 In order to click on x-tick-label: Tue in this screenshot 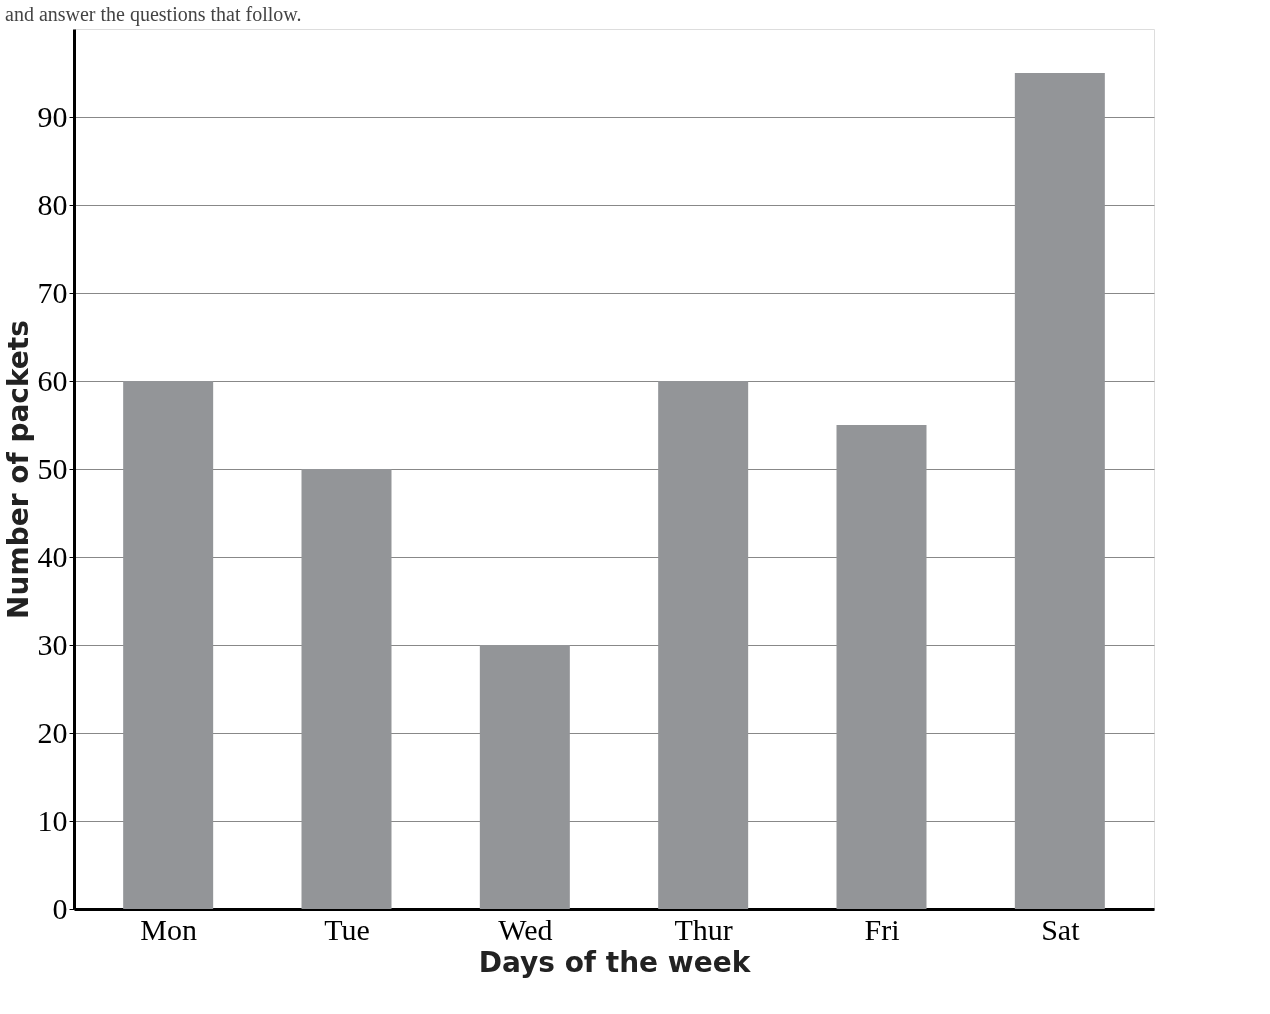, I will do `click(347, 929)`.